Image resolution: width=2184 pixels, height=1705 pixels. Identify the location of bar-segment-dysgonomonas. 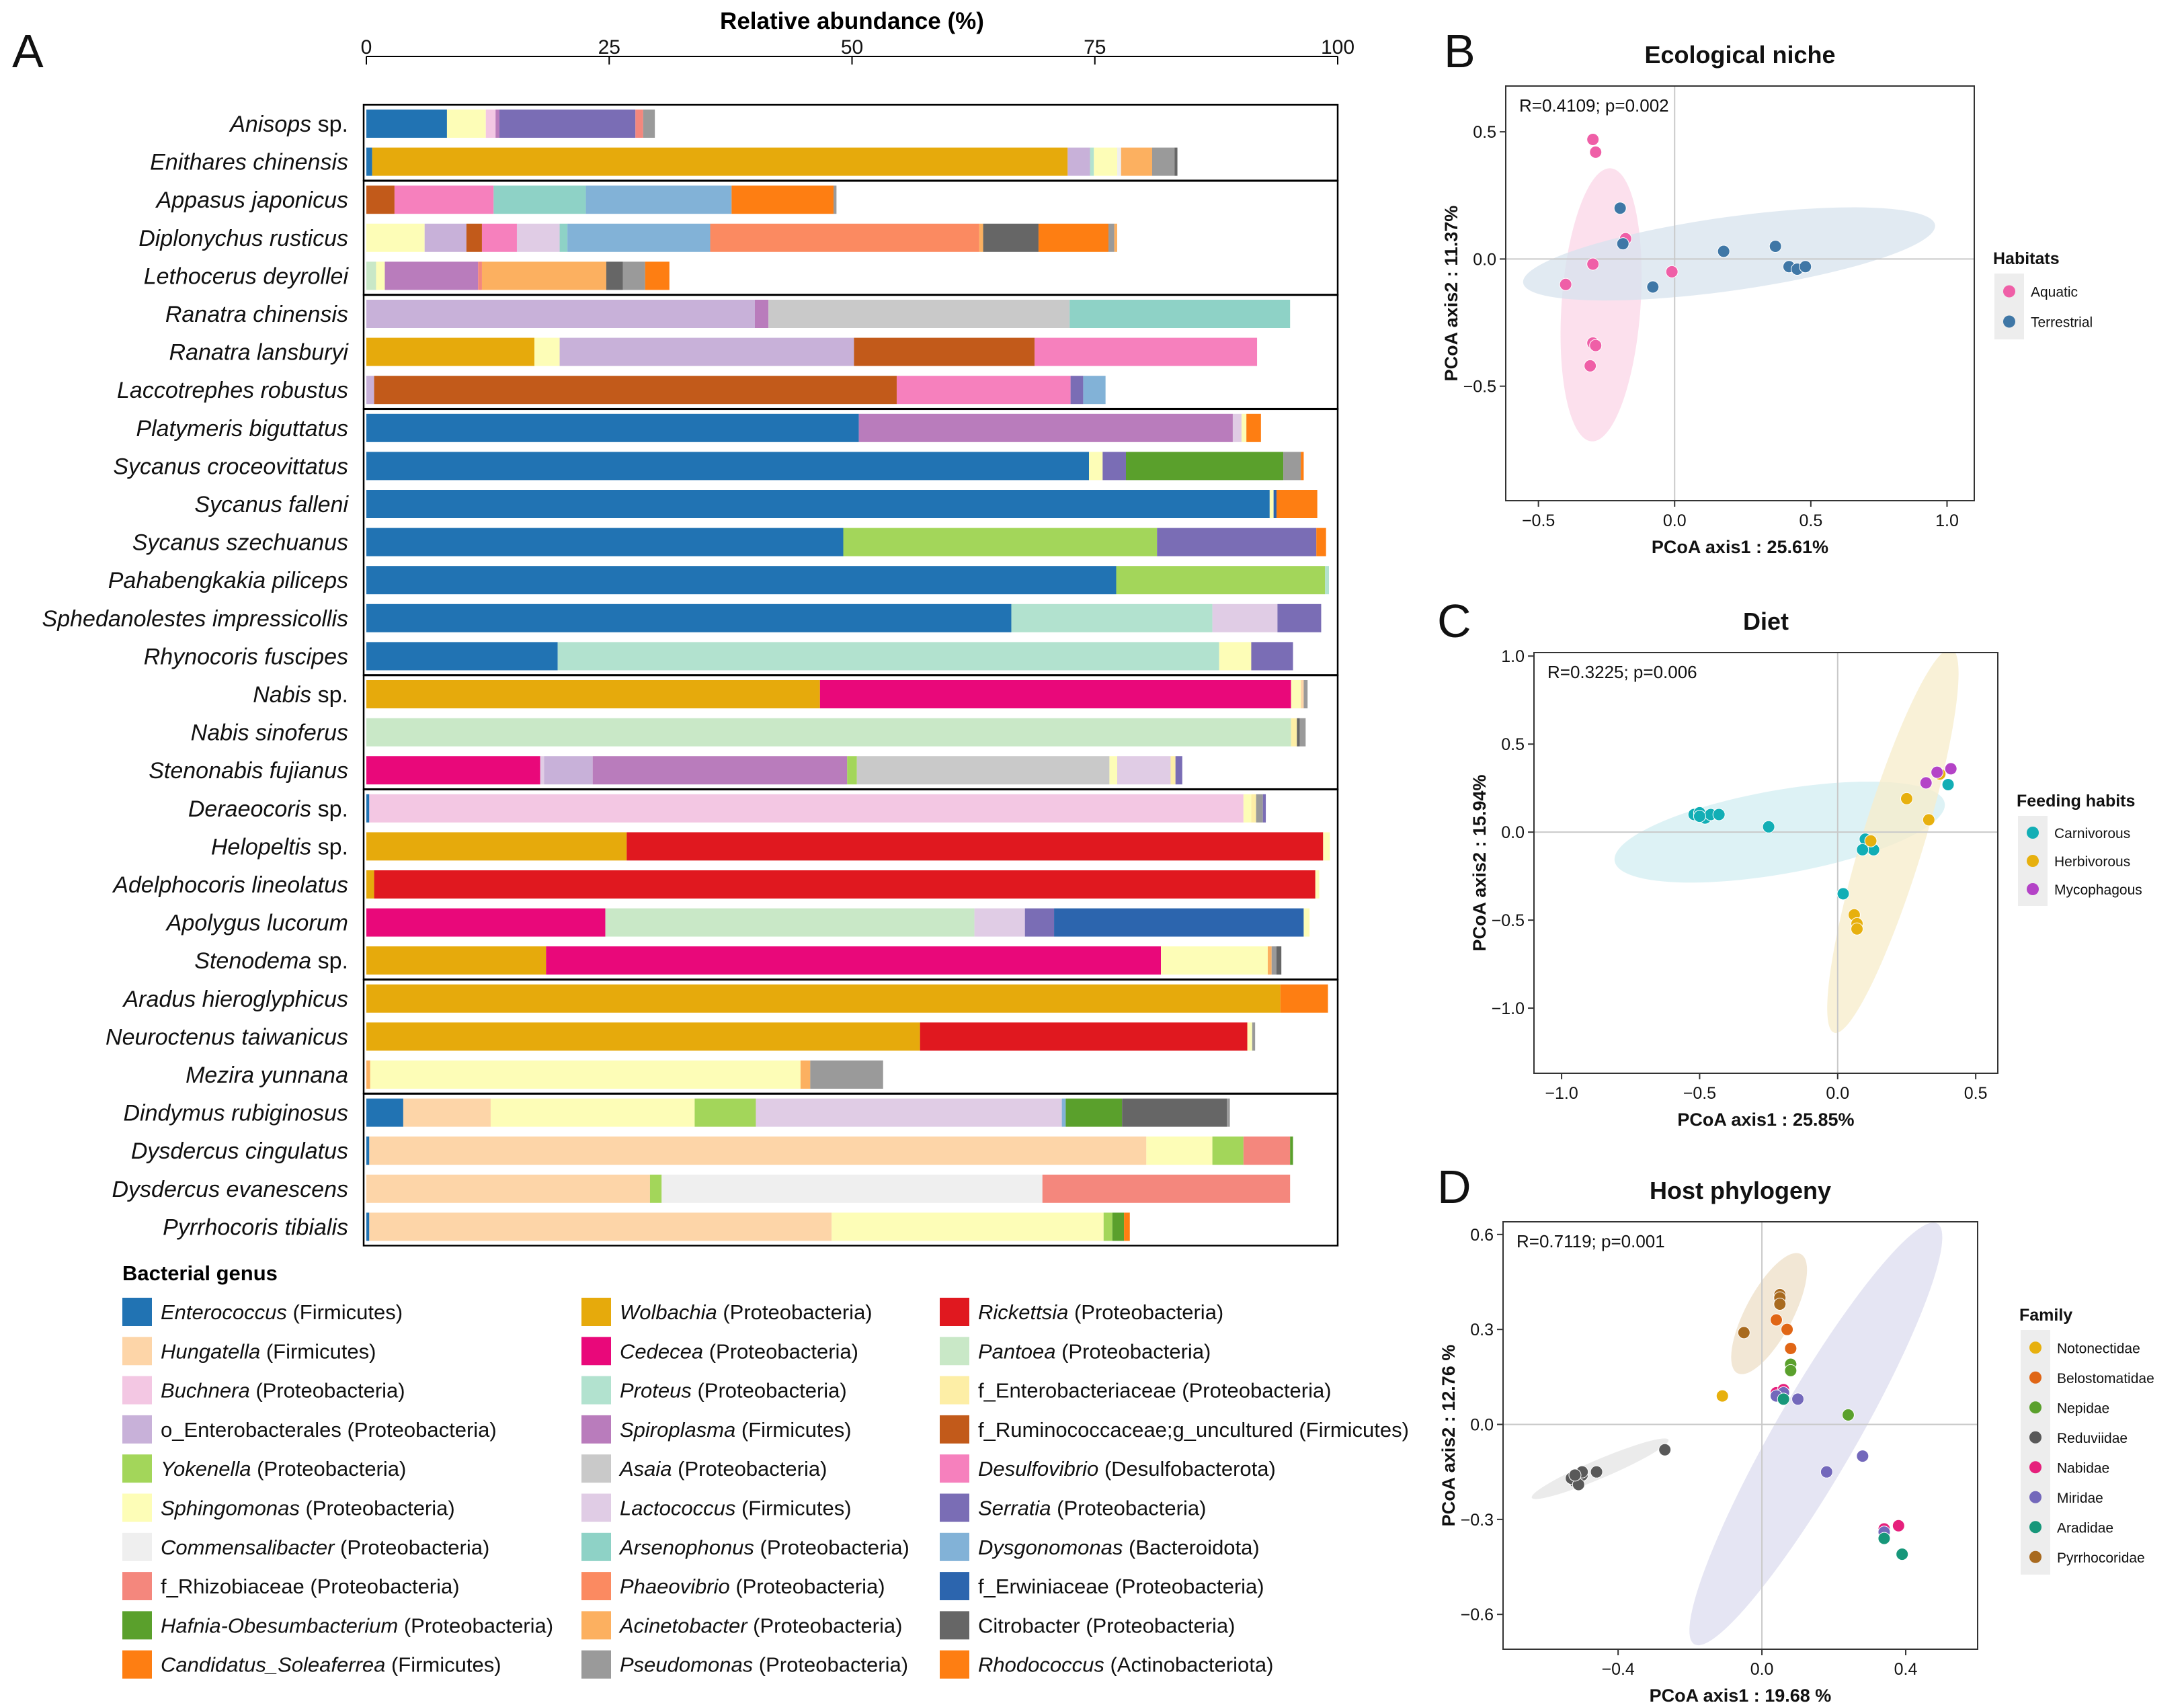
(1063, 1113).